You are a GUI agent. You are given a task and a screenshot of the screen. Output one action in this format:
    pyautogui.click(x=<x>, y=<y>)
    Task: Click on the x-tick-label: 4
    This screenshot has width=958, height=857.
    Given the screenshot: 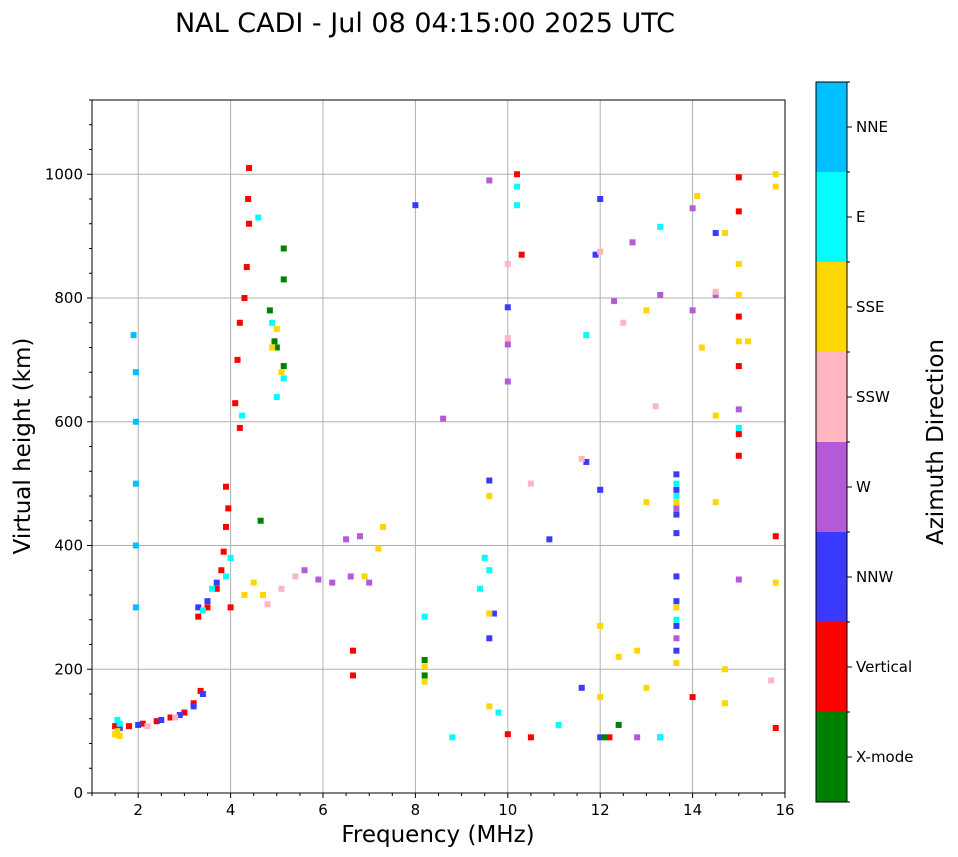 What is the action you would take?
    pyautogui.click(x=231, y=810)
    